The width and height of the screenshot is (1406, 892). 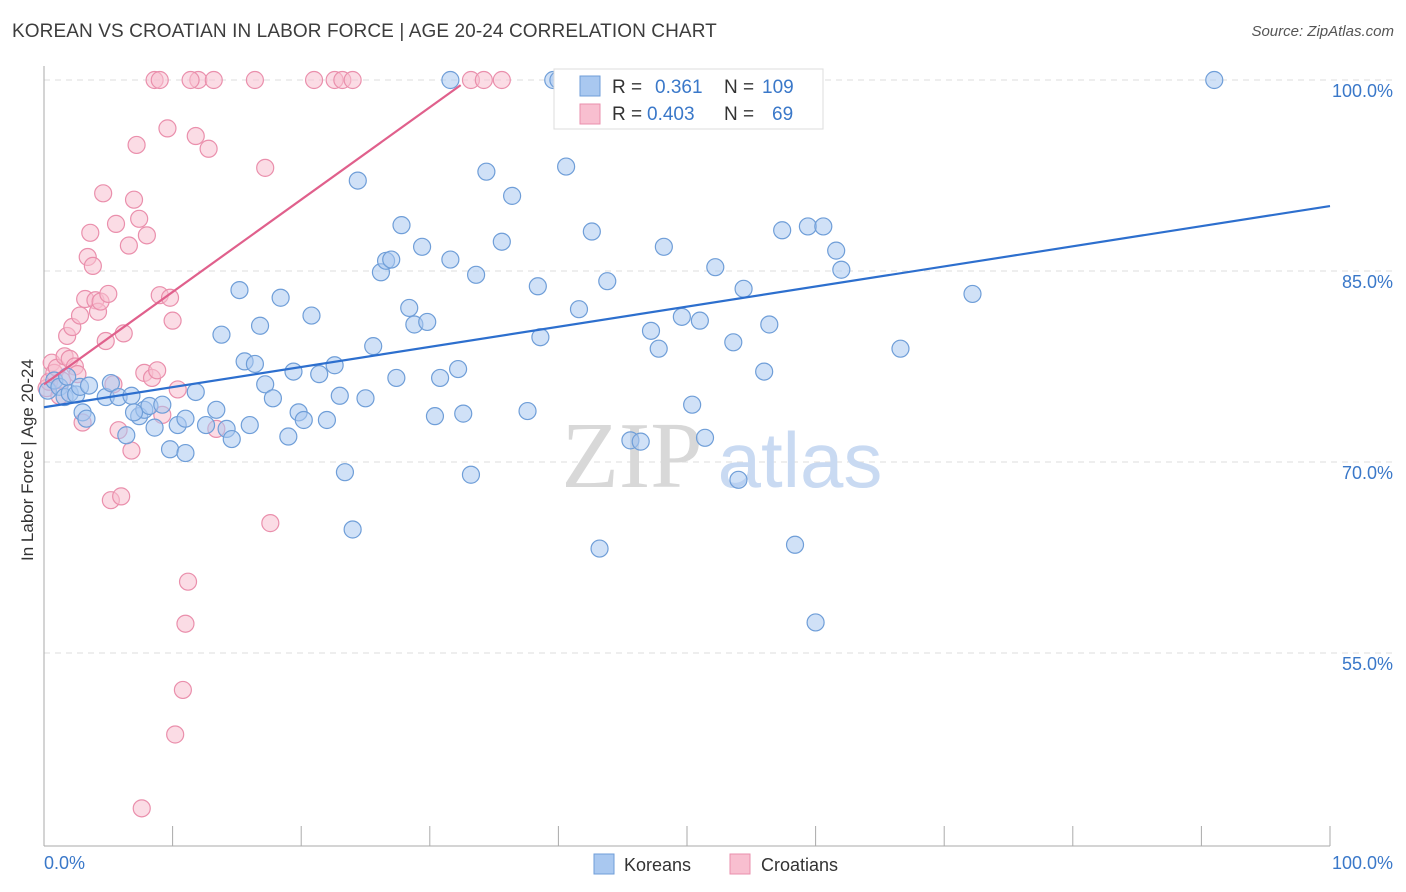 What do you see at coordinates (1362, 91) in the screenshot?
I see `y-tick-label-3: 100.0%` at bounding box center [1362, 91].